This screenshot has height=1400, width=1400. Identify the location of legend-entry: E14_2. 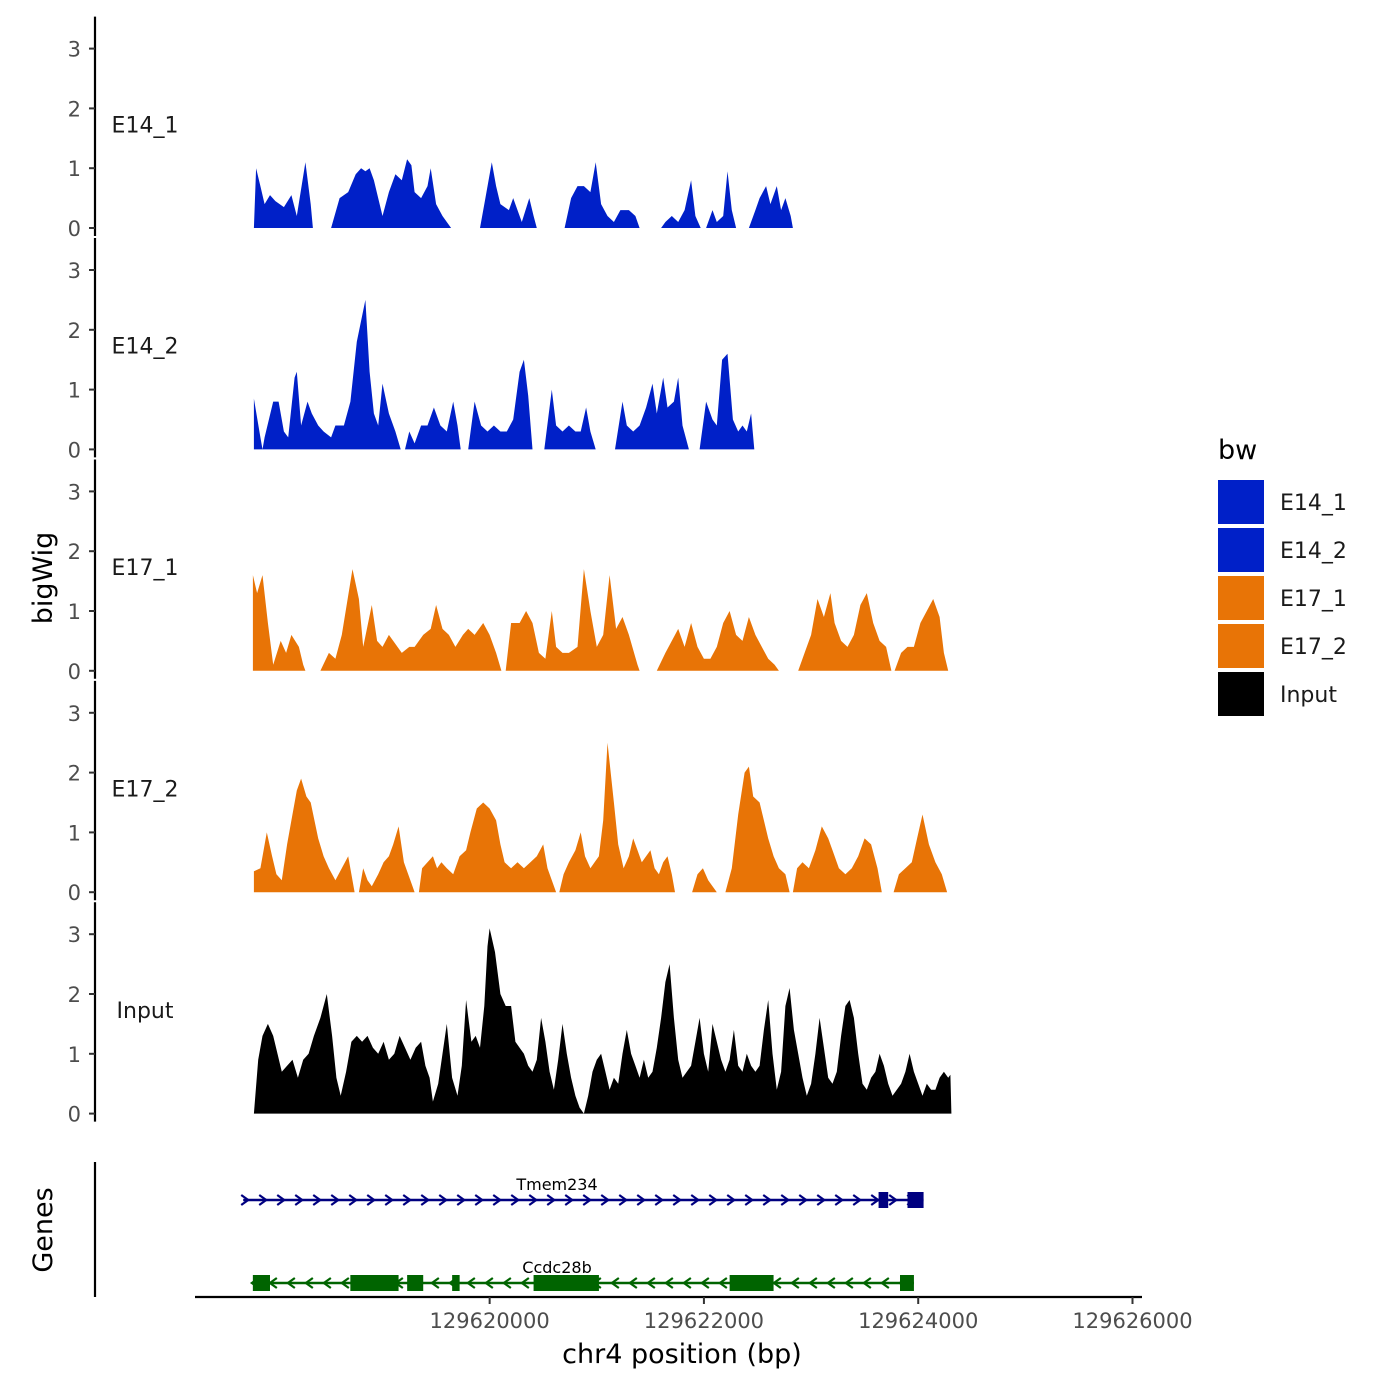
(1282, 550).